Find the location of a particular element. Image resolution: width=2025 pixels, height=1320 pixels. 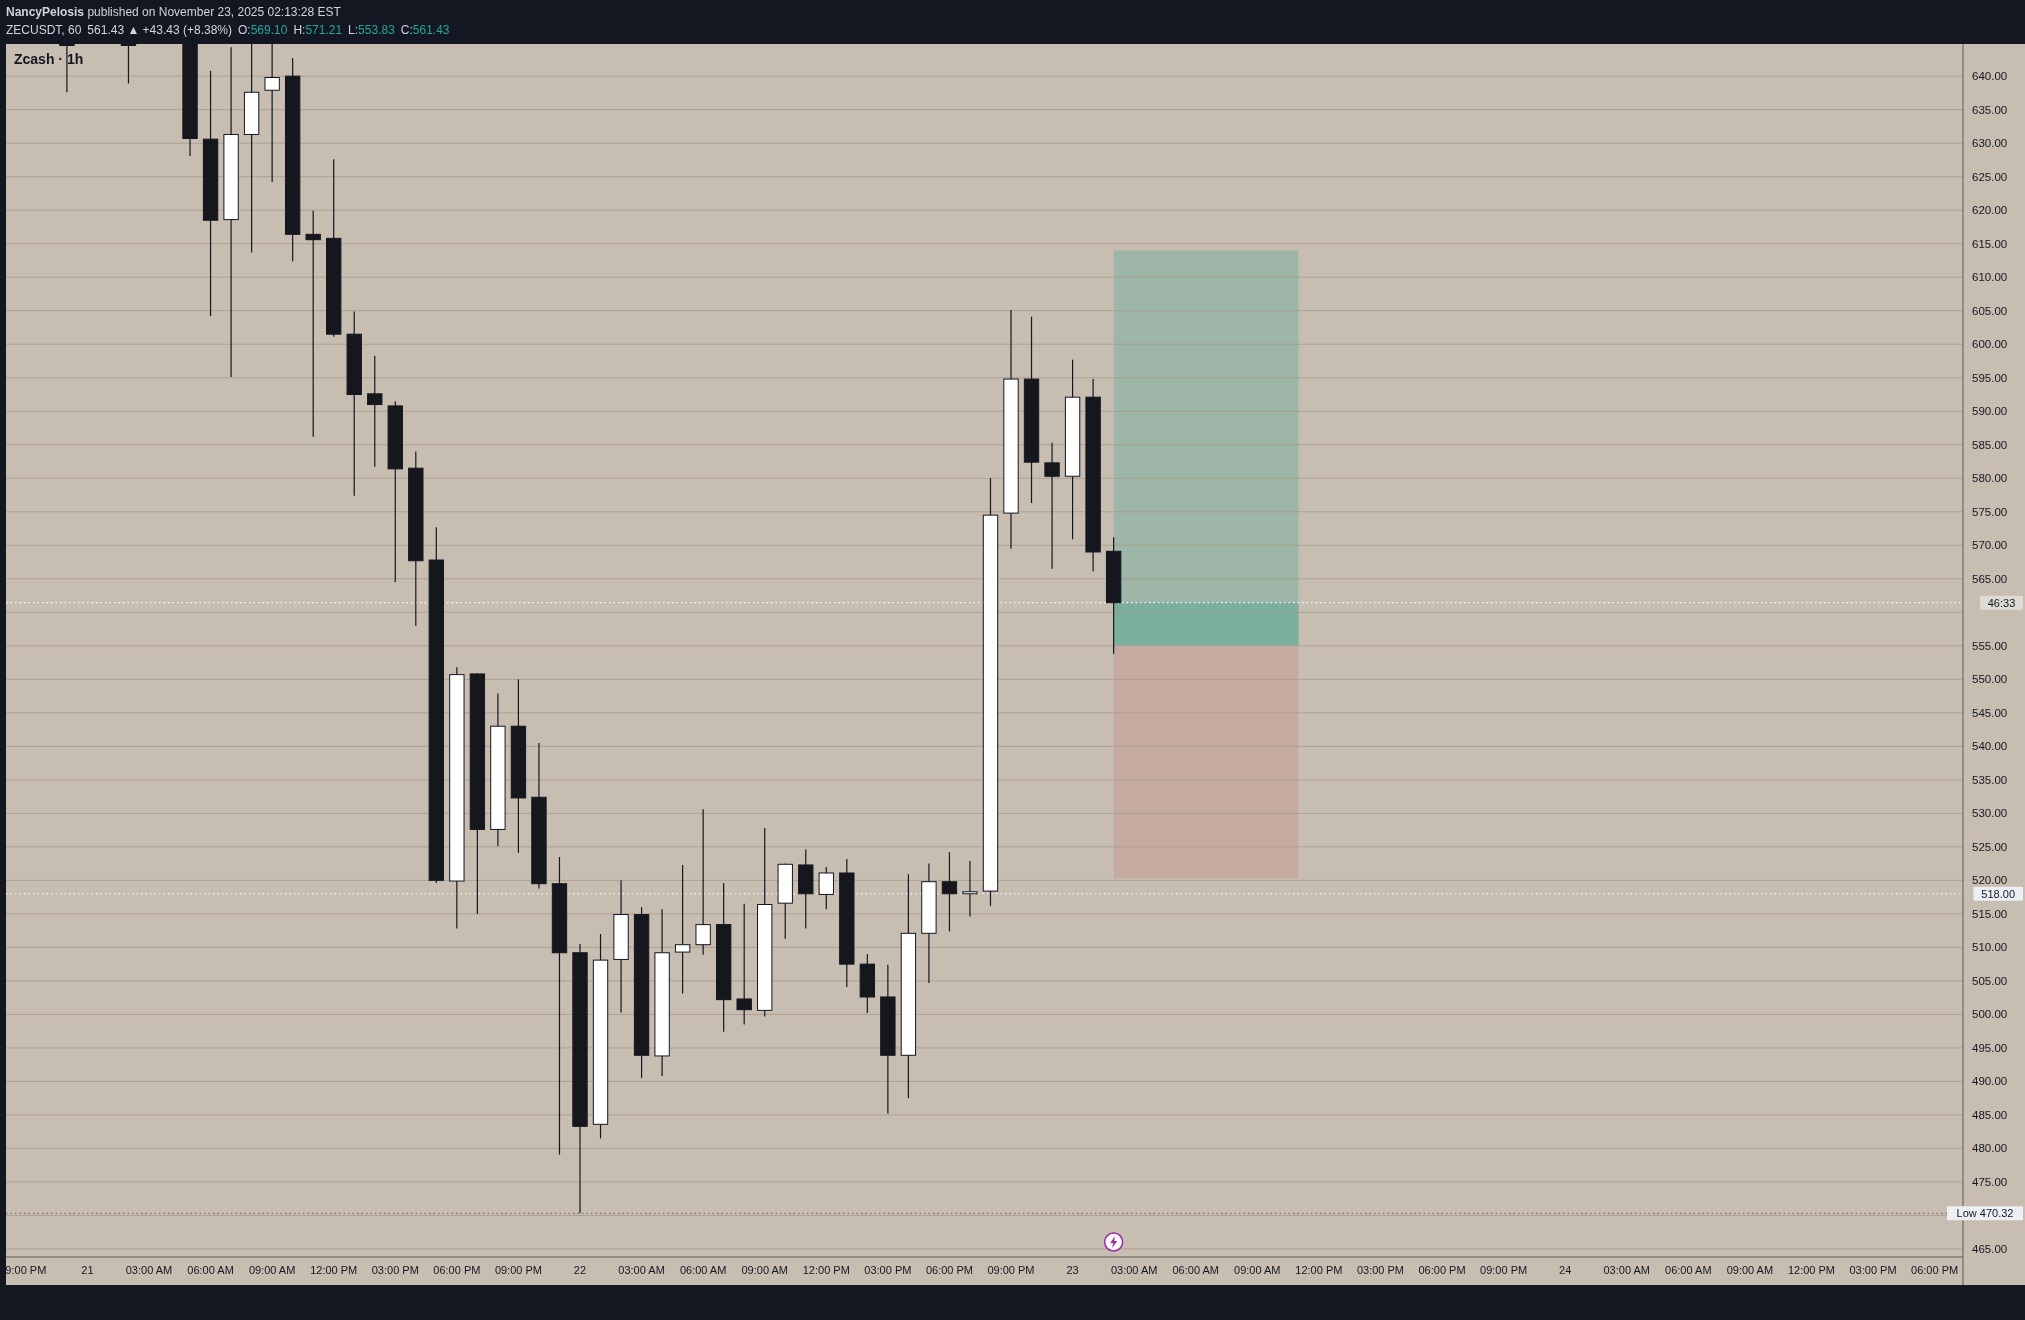

y-tick-label: 550.00 is located at coordinates (1990, 679).